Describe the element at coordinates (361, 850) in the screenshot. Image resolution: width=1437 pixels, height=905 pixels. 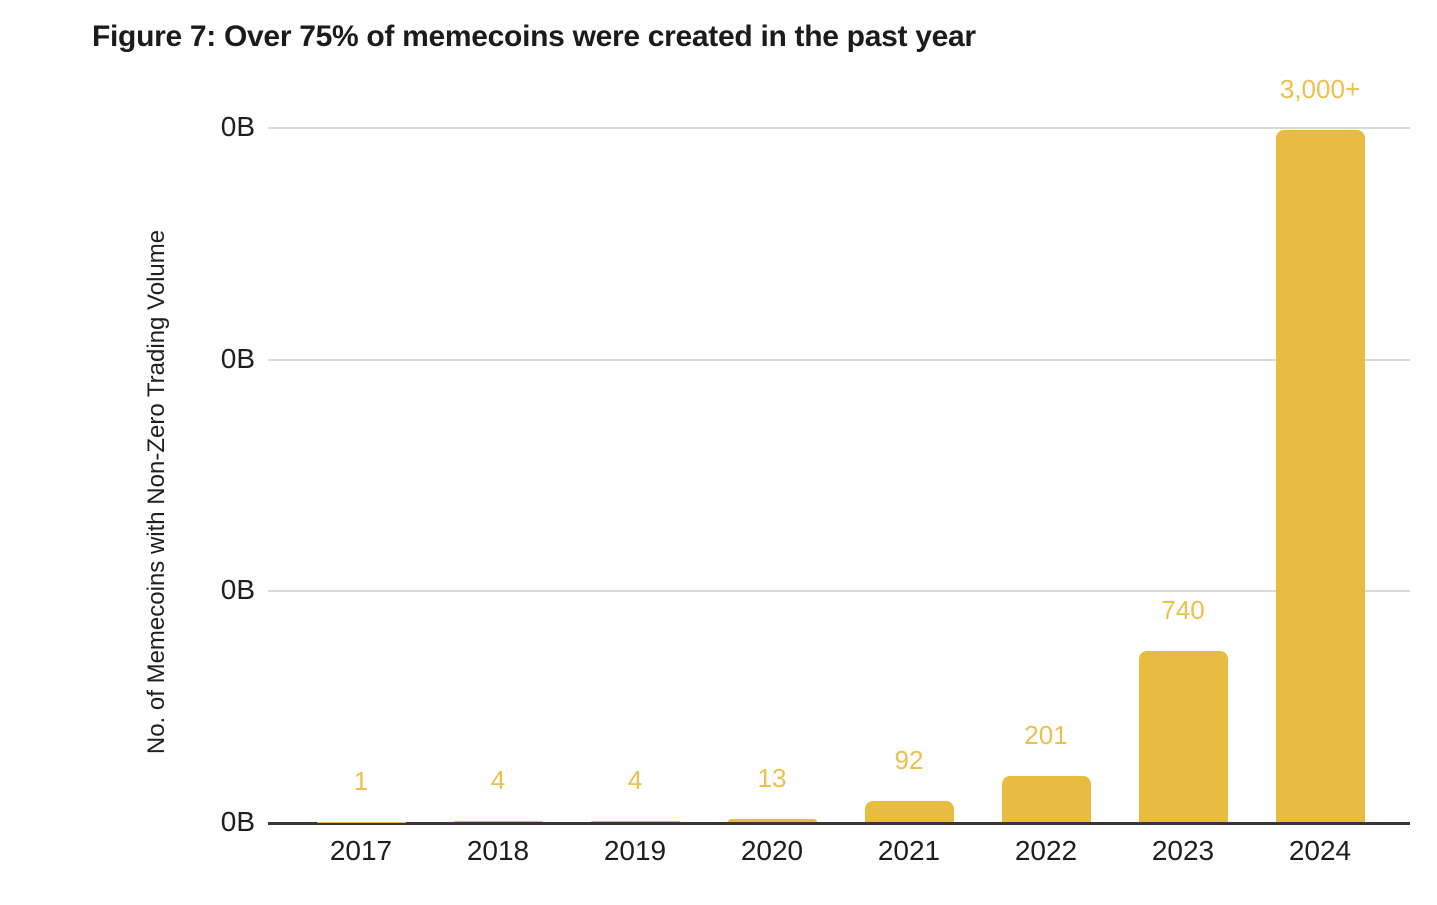
I see `x-axis-label-2017: 2017` at that location.